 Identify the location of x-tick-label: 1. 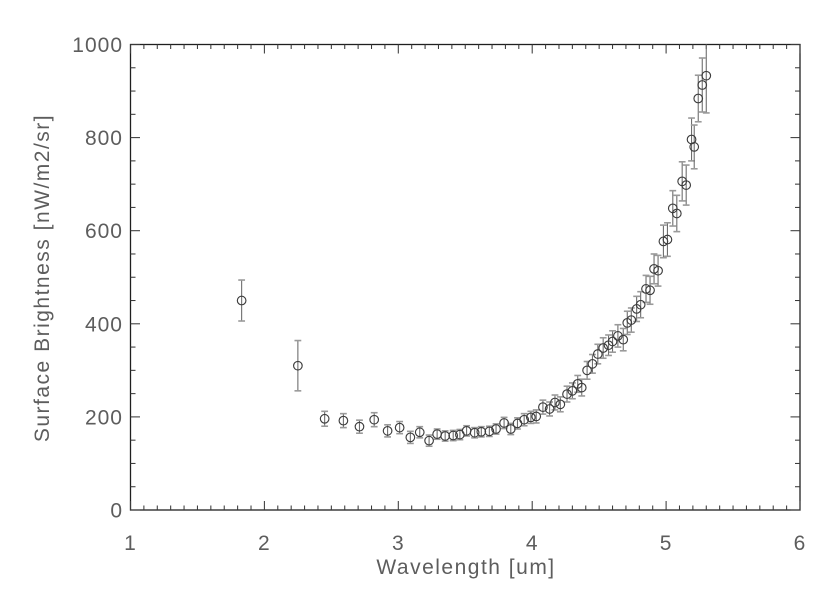
(130, 543).